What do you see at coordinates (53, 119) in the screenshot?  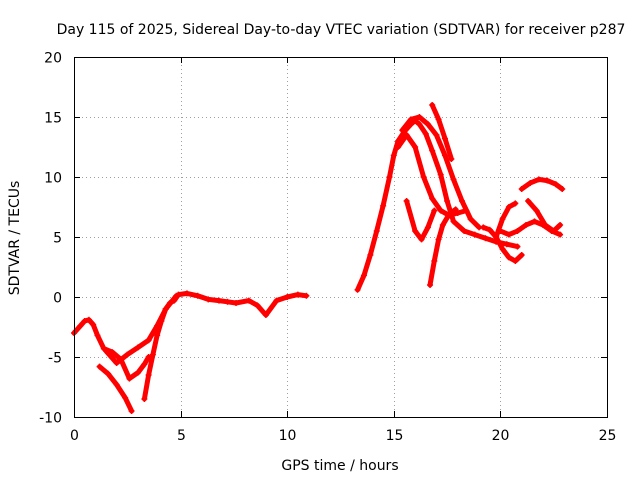 I see `y-tick-label: 15` at bounding box center [53, 119].